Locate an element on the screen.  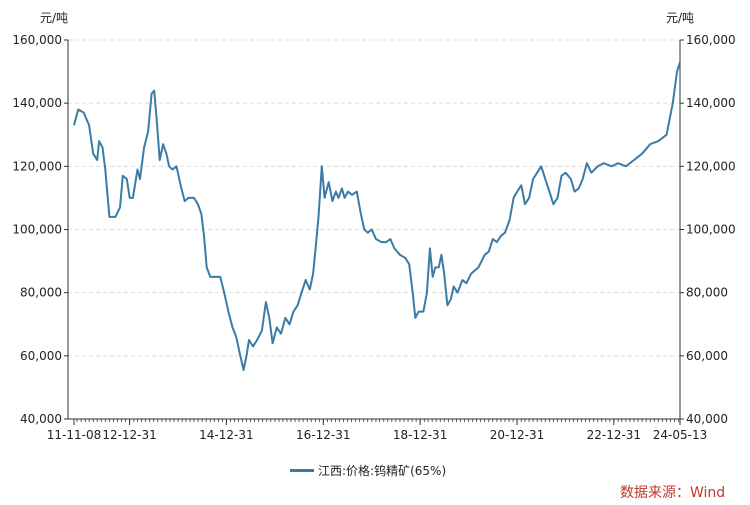
y-tick-label-left: 100,000 is located at coordinates (37, 230).